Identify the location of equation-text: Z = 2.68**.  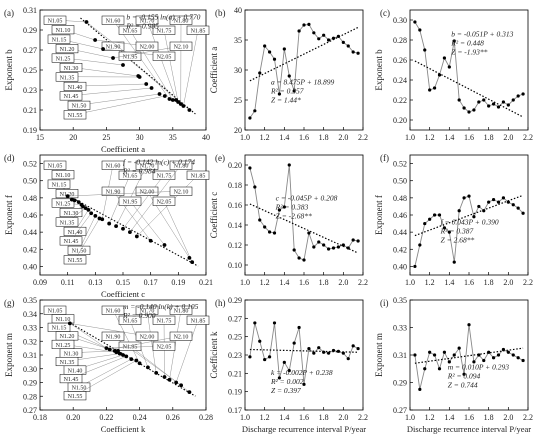
(458, 240).